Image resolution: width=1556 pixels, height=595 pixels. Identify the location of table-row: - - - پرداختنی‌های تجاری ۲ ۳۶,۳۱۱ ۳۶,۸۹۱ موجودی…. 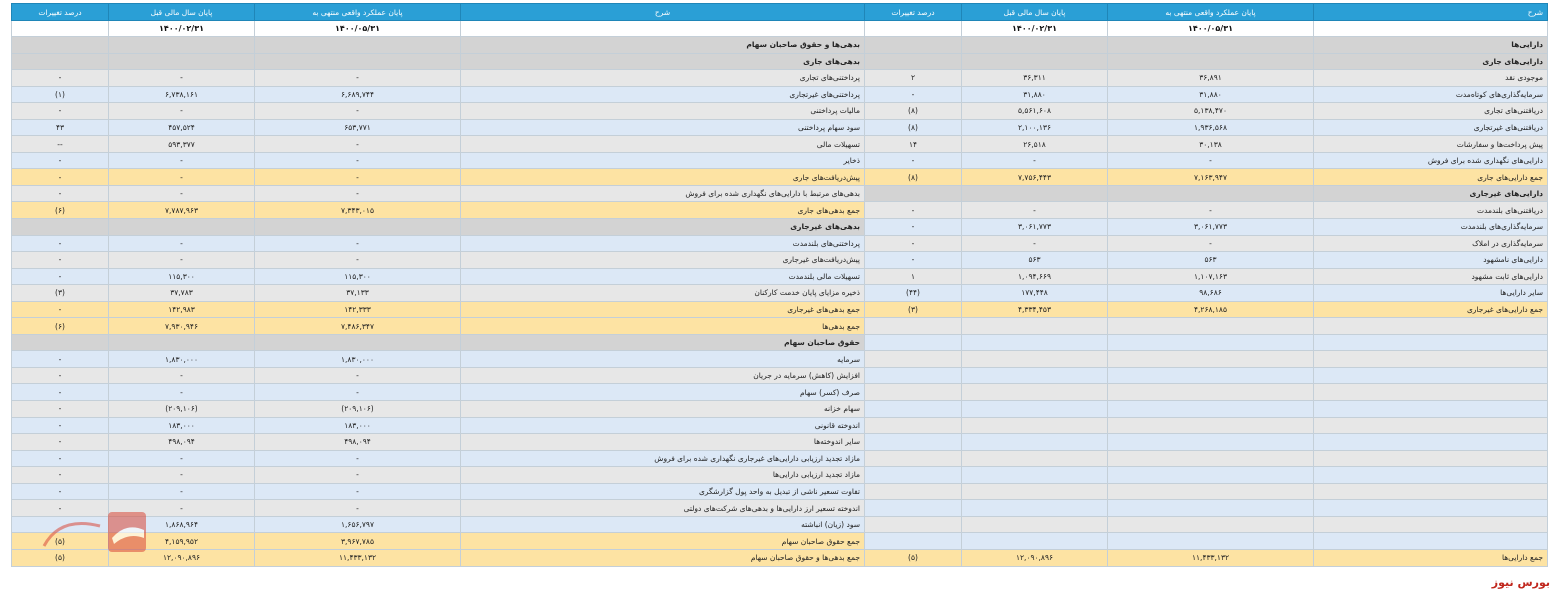
(779, 78).